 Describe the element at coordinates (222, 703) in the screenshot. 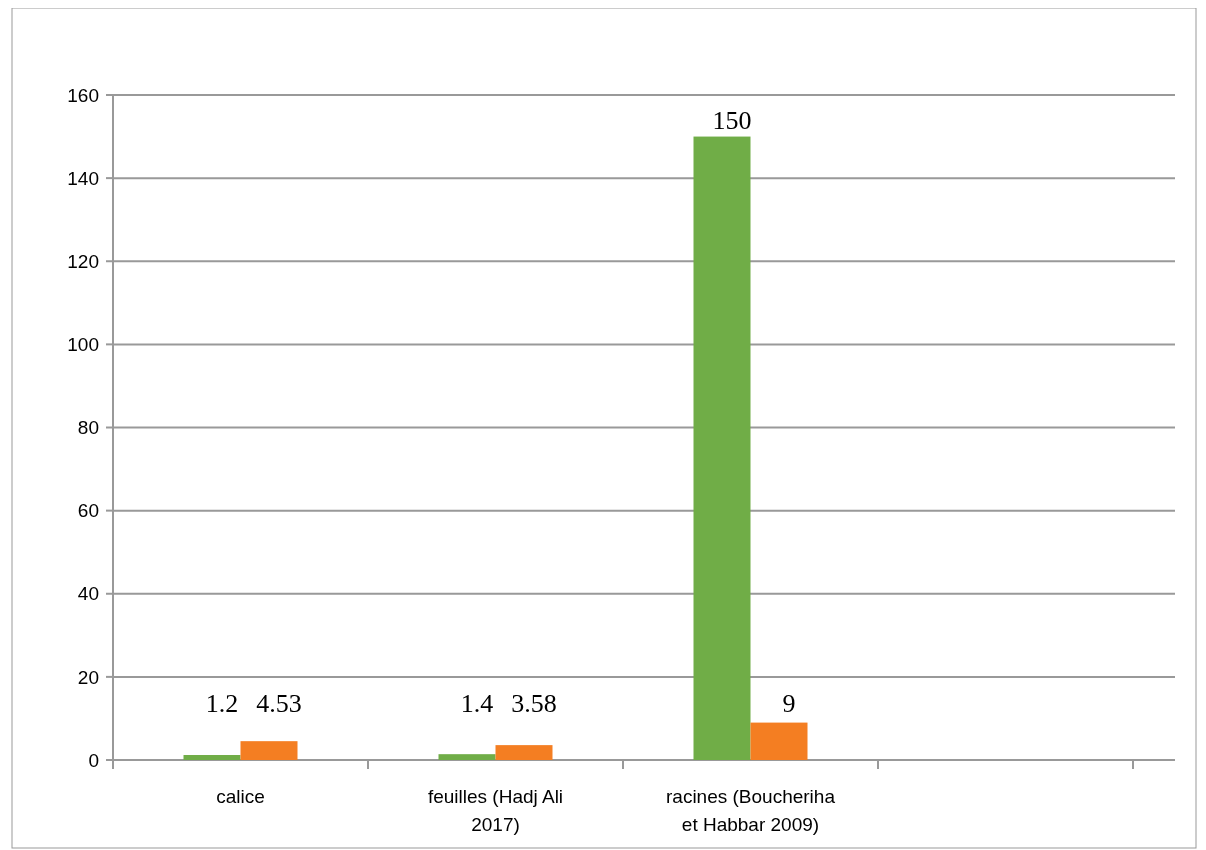

I see `data-label: 1.2` at that location.